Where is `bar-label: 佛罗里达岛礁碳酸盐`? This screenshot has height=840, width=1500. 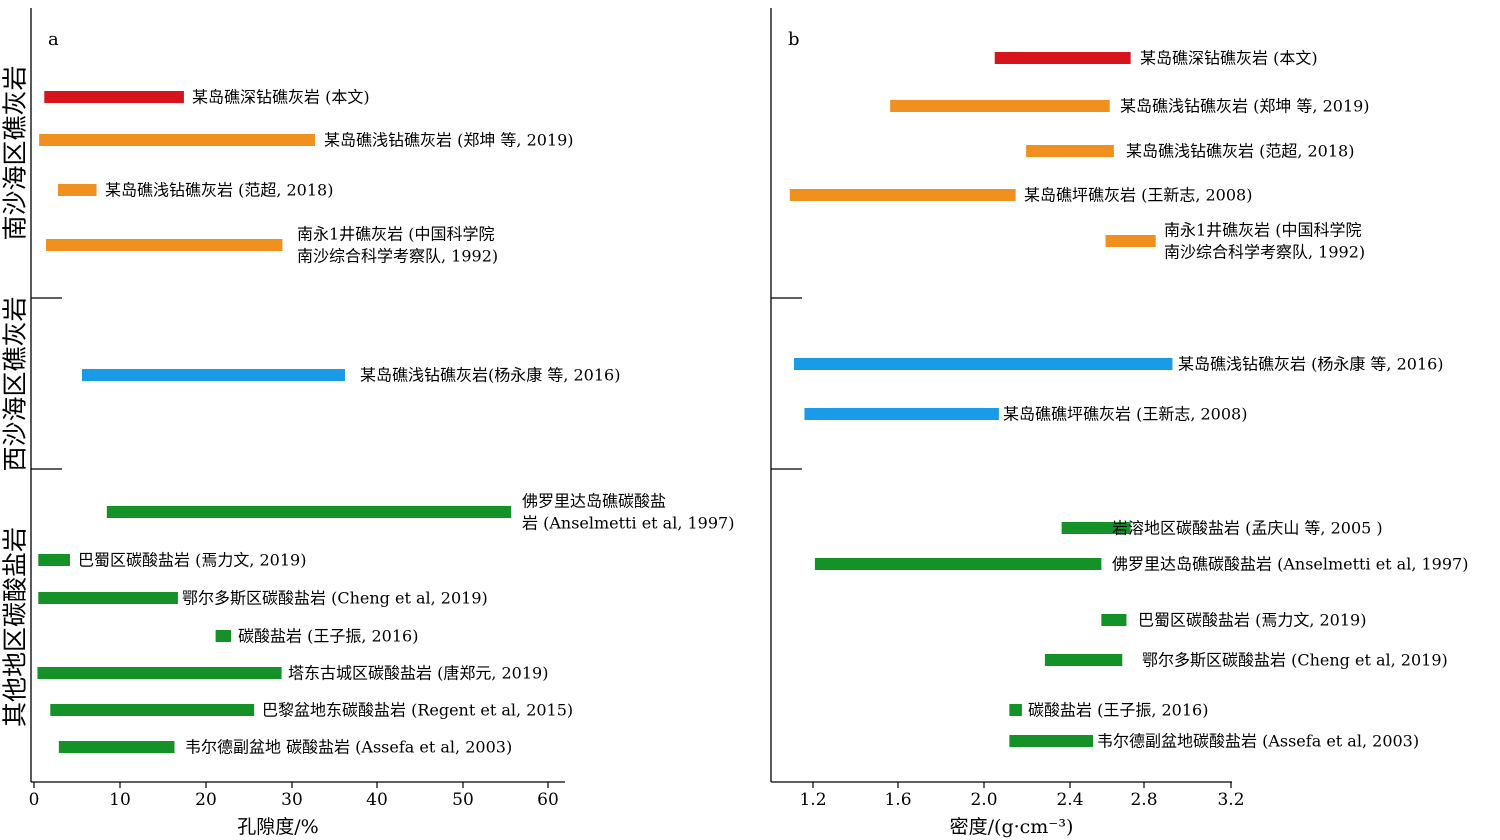 bar-label: 佛罗里达岛礁碳酸盐 is located at coordinates (594, 501).